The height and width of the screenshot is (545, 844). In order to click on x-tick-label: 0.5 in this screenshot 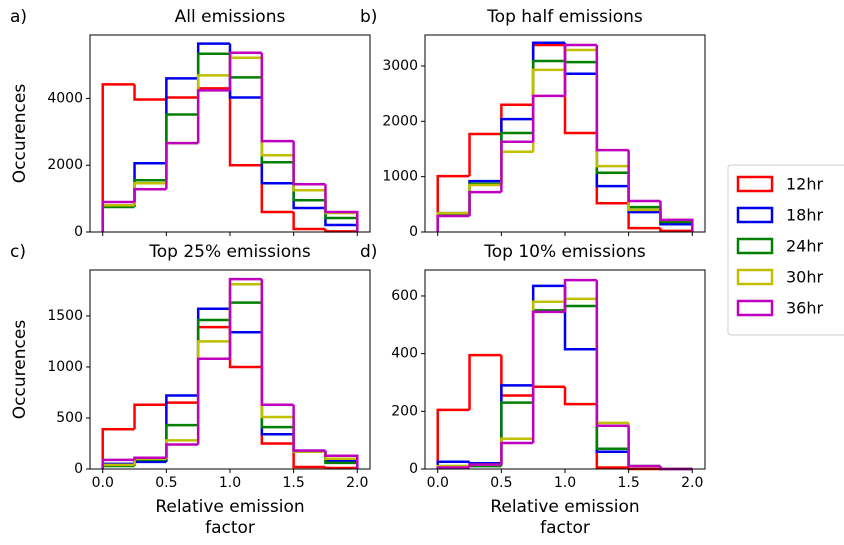, I will do `click(166, 483)`.